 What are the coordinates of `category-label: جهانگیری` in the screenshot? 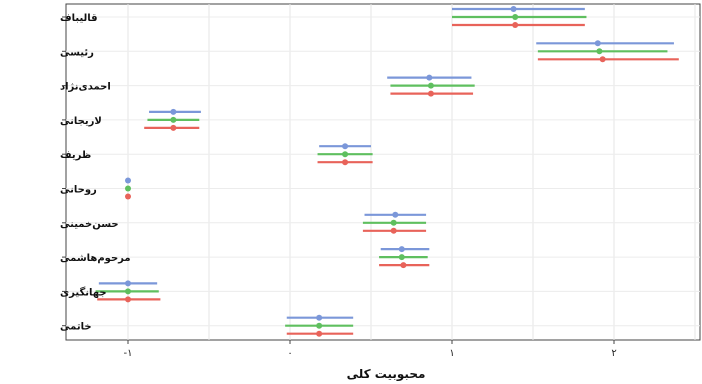 It's located at (83, 291).